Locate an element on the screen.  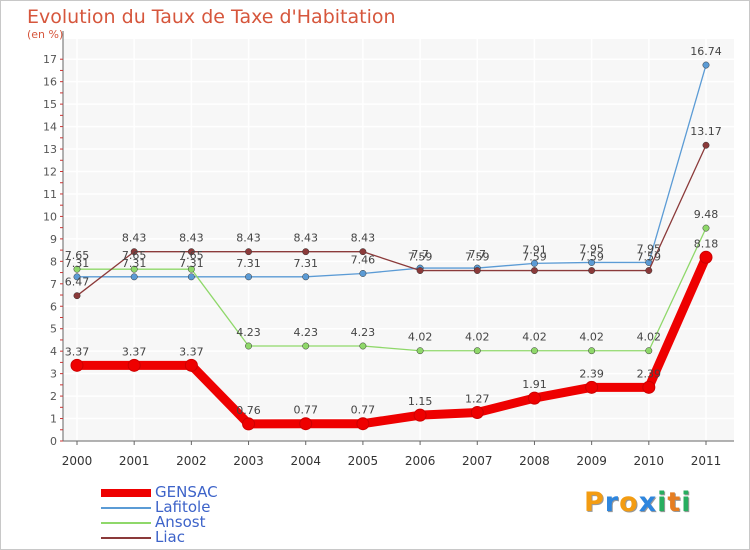
y-tick-label: 2 is located at coordinates (53, 396).